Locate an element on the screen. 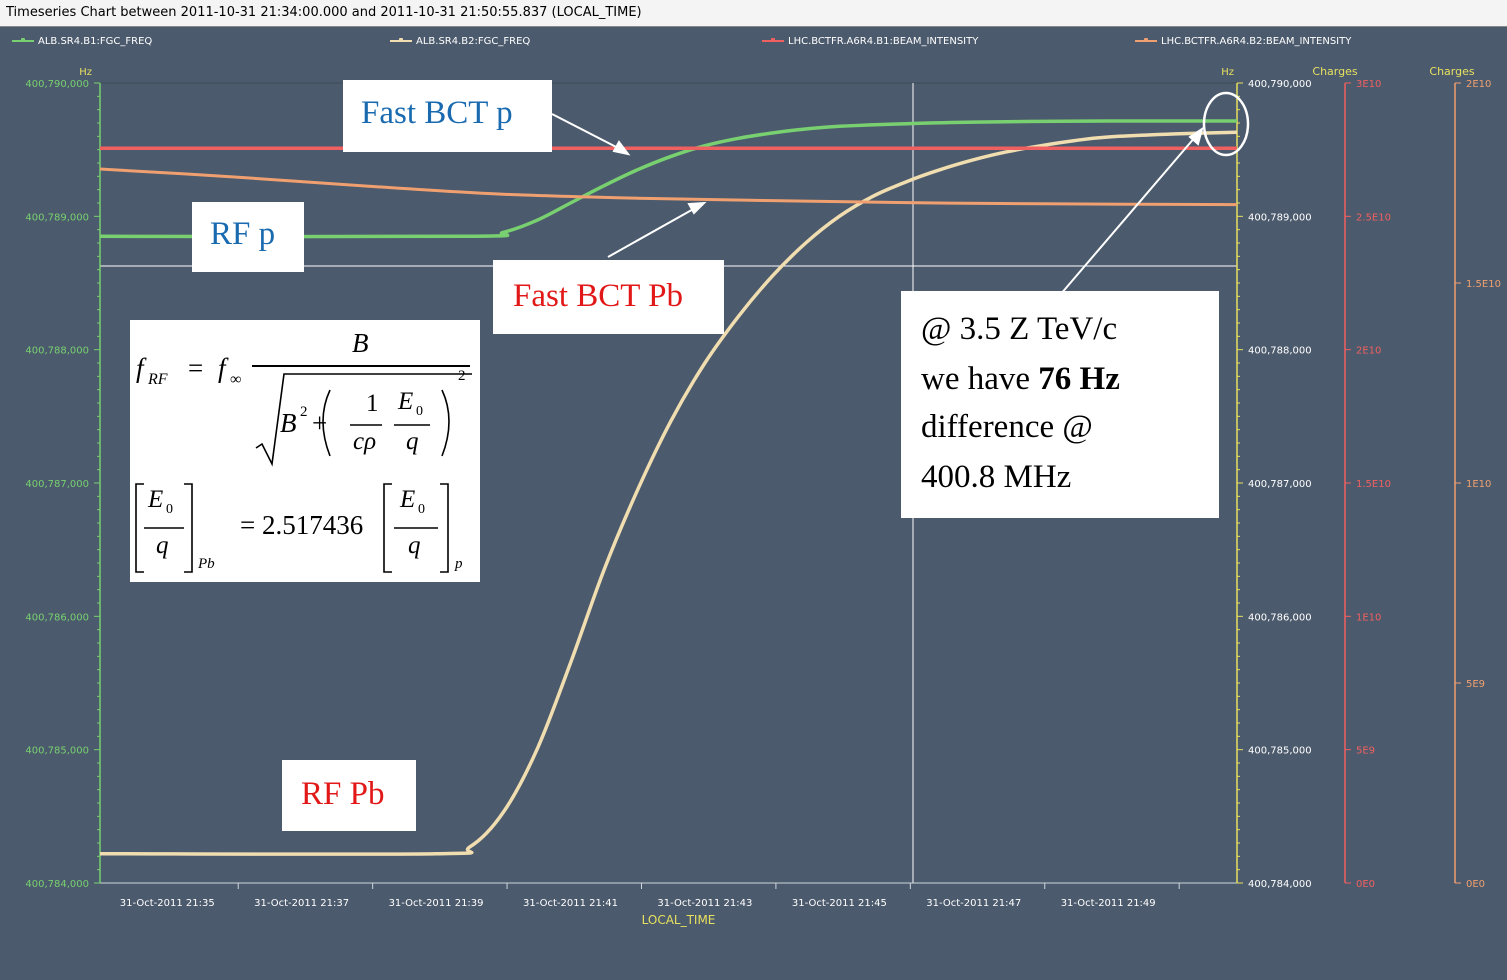 The image size is (1507, 980). formula-c-rho: cρ is located at coordinates (365, 441).